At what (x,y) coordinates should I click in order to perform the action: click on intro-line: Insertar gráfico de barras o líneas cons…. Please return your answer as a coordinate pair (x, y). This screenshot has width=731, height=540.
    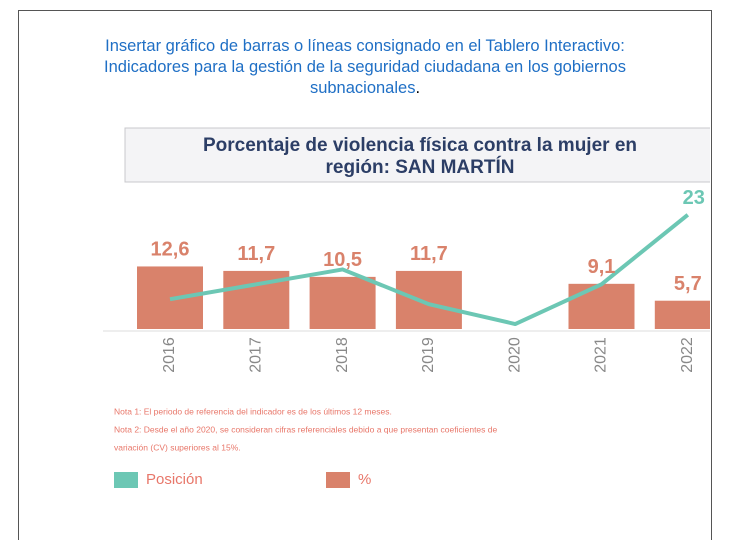
    Looking at the image, I should click on (365, 46).